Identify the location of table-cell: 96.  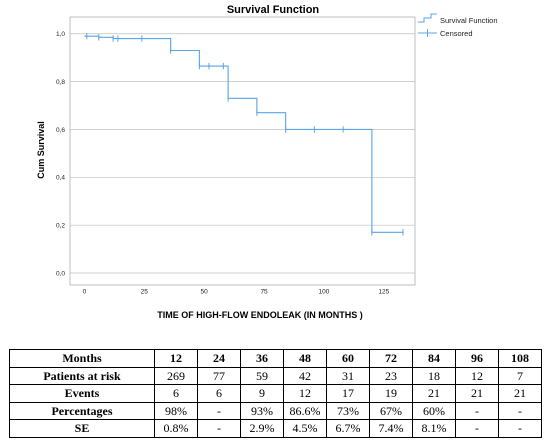
(477, 358).